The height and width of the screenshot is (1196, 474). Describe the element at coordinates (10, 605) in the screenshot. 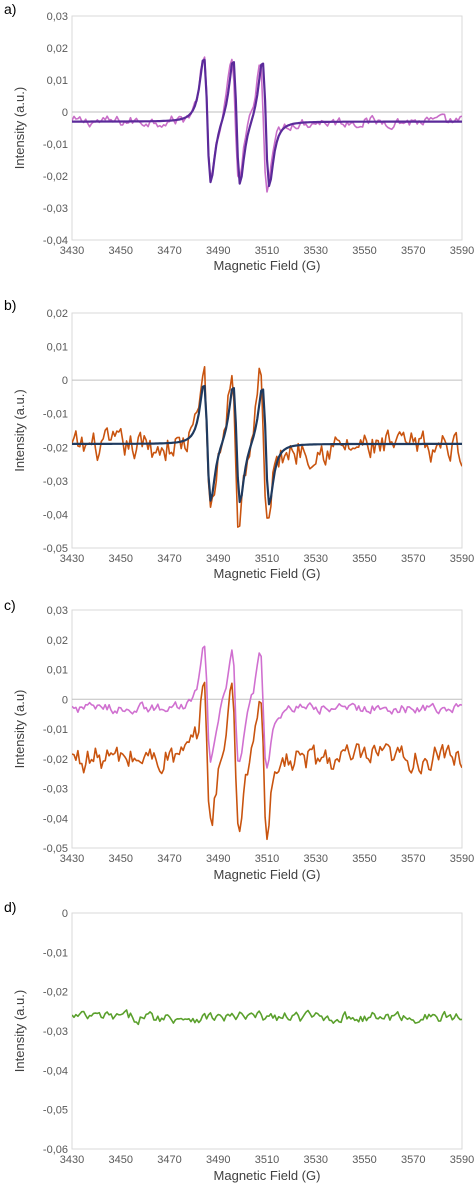

I see `panel-label: c)` at that location.